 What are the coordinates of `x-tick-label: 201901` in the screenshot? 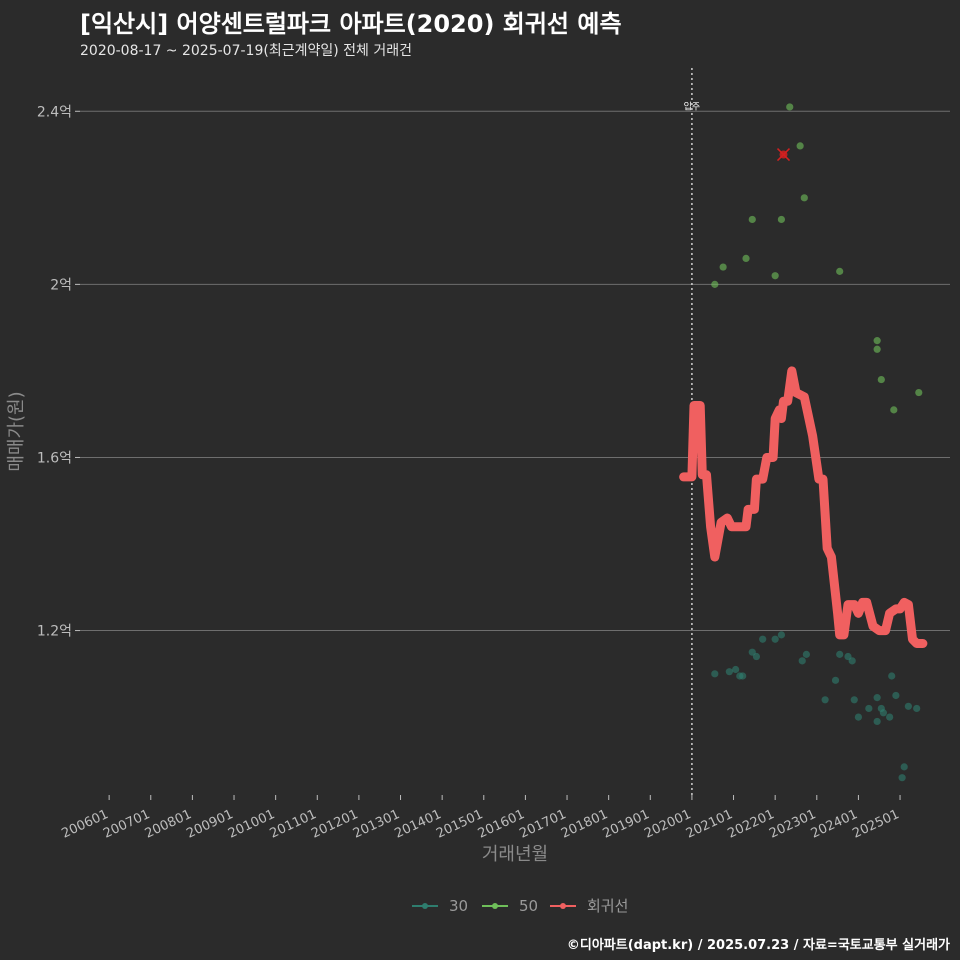 It's located at (626, 824).